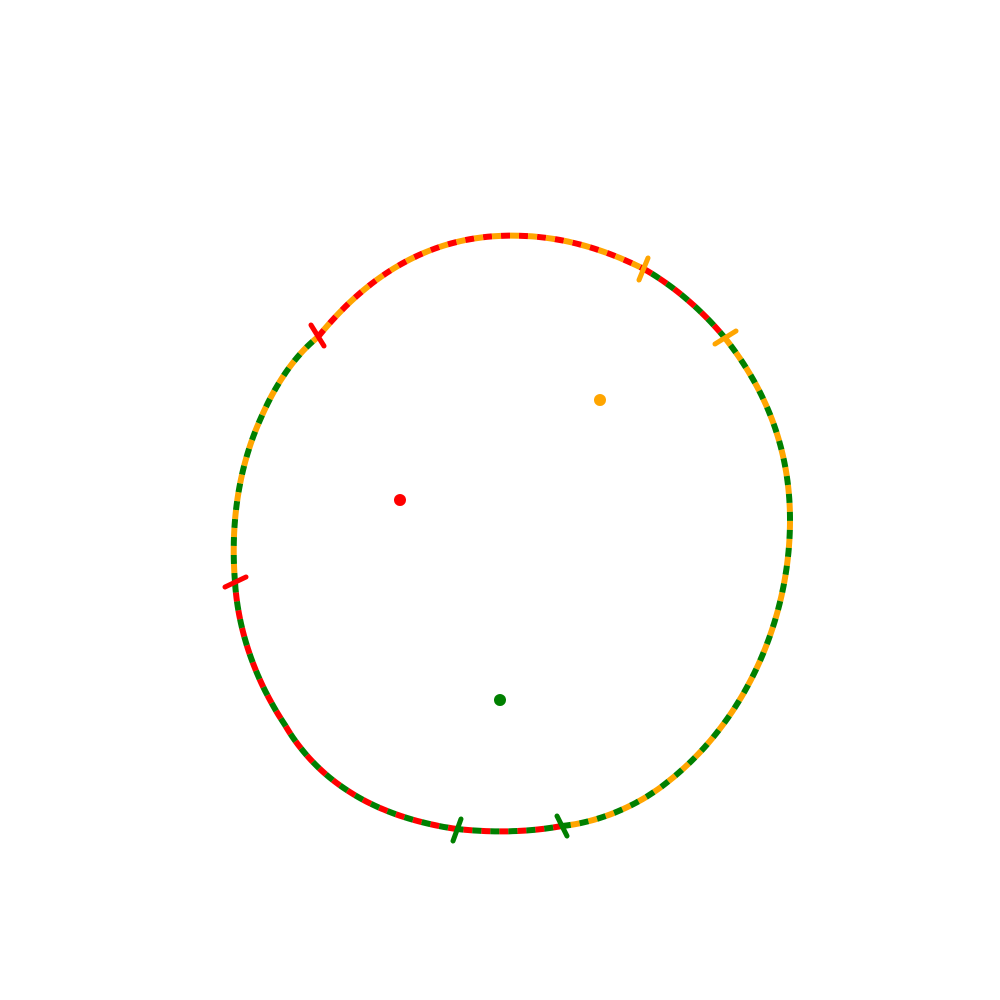 This screenshot has width=1000, height=1000. What do you see at coordinates (317, 335) in the screenshot?
I see `red-tick-upper-left` at bounding box center [317, 335].